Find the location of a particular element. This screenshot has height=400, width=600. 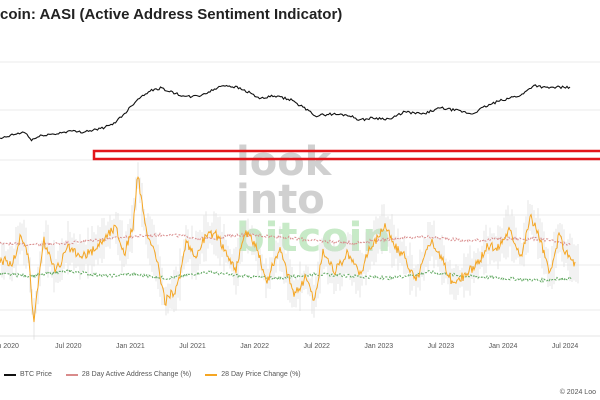

x-tick-label: Jan 2021 is located at coordinates (130, 346).